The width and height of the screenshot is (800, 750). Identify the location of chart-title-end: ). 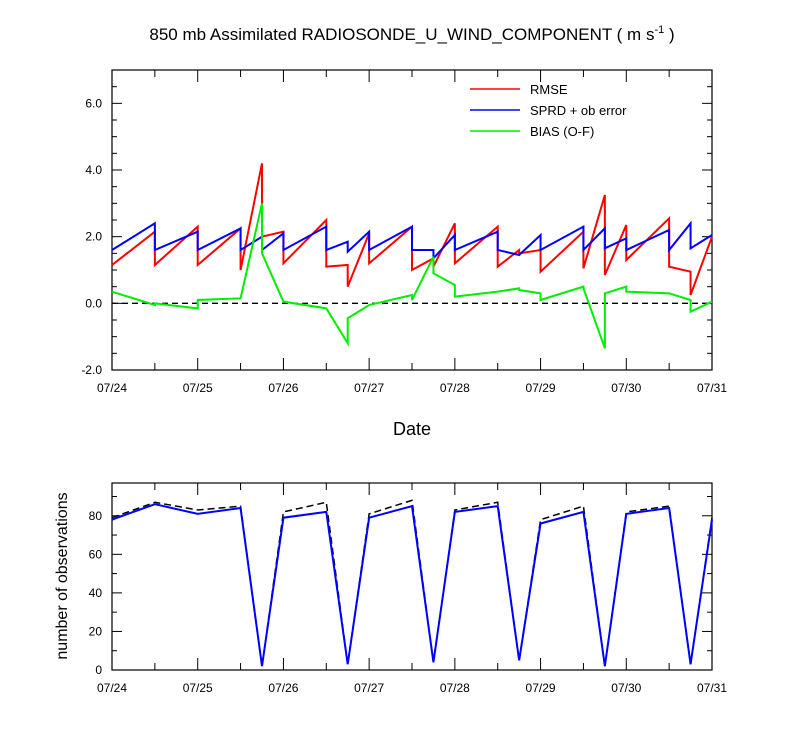
(669, 34).